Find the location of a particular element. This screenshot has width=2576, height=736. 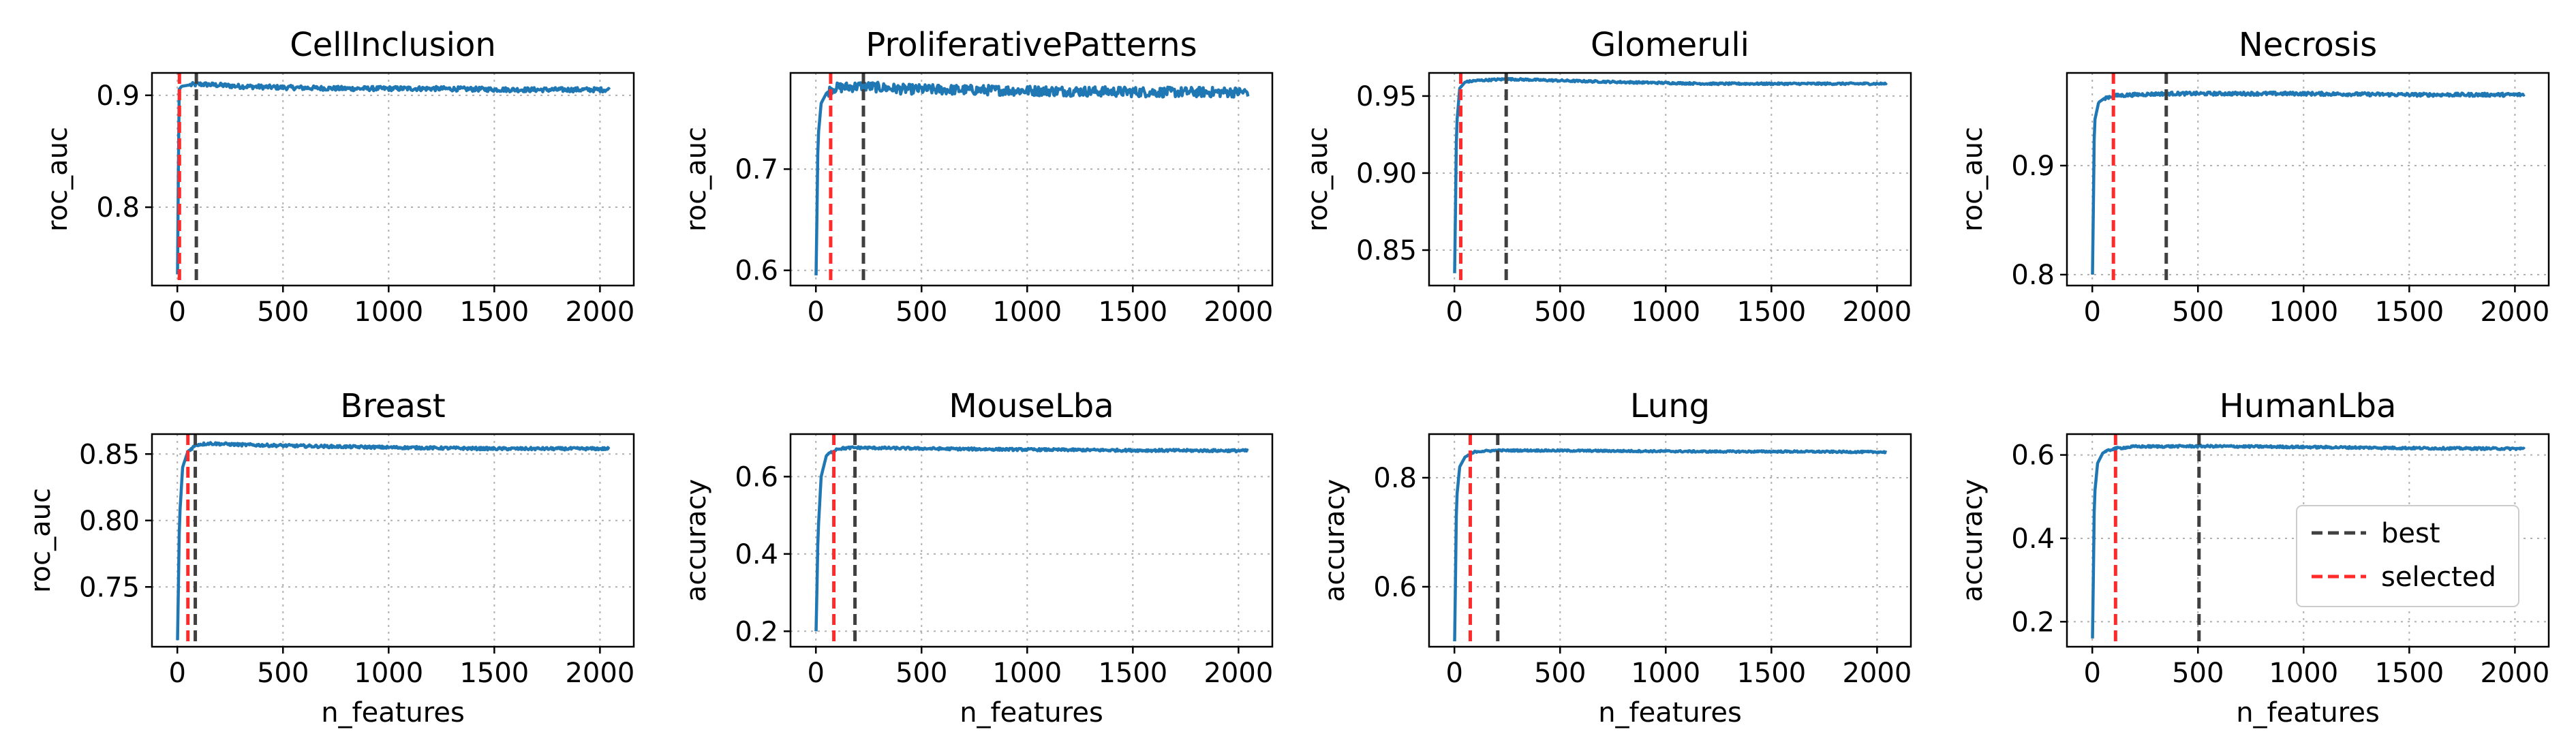

chart-7-x-tick-label: 1000 is located at coordinates (1665, 673).